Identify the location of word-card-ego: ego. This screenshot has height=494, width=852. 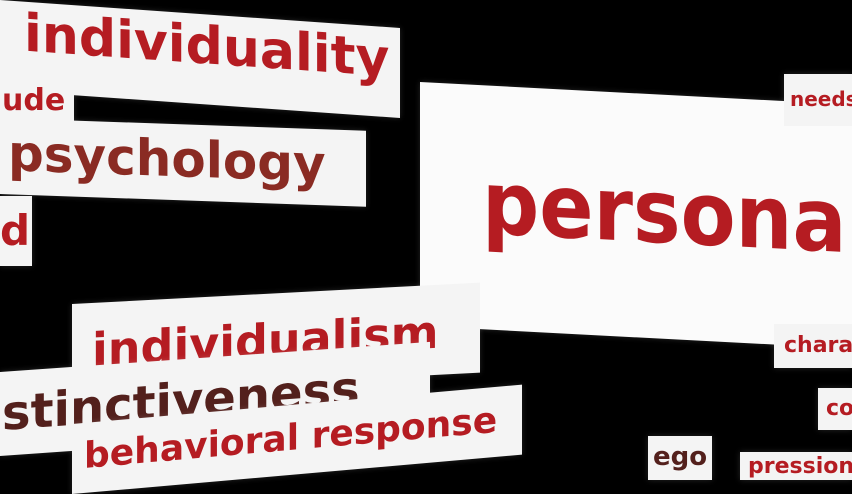
(680, 458).